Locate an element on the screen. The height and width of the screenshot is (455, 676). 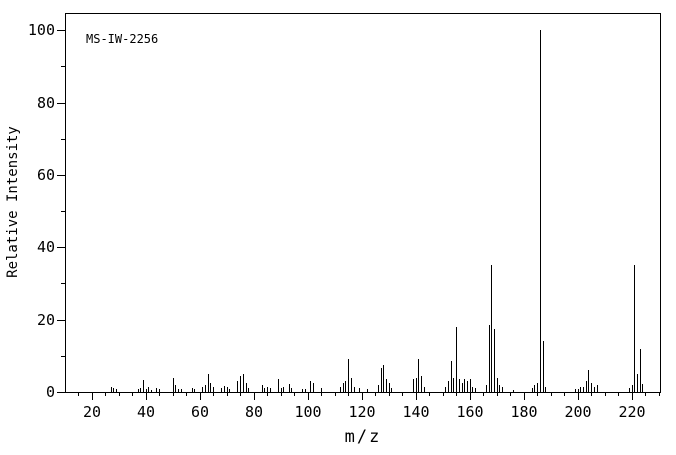
spectrum-id-label: MS-IW-2256 is located at coordinates (122, 39).